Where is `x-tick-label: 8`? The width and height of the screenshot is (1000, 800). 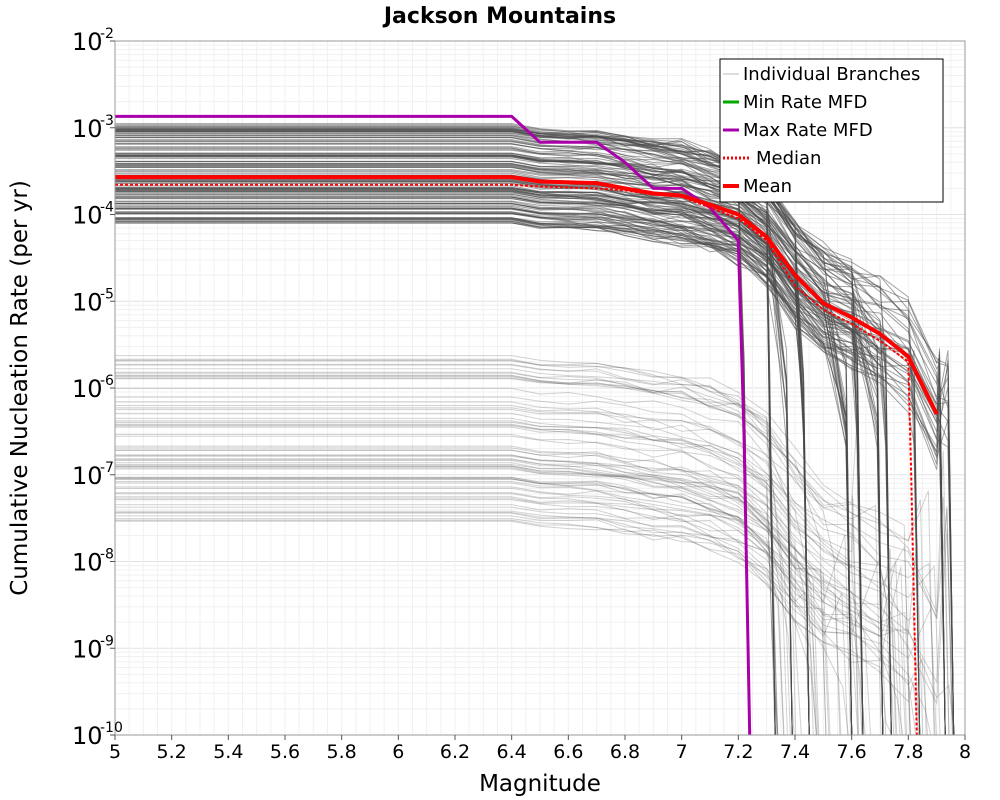 x-tick-label: 8 is located at coordinates (965, 752).